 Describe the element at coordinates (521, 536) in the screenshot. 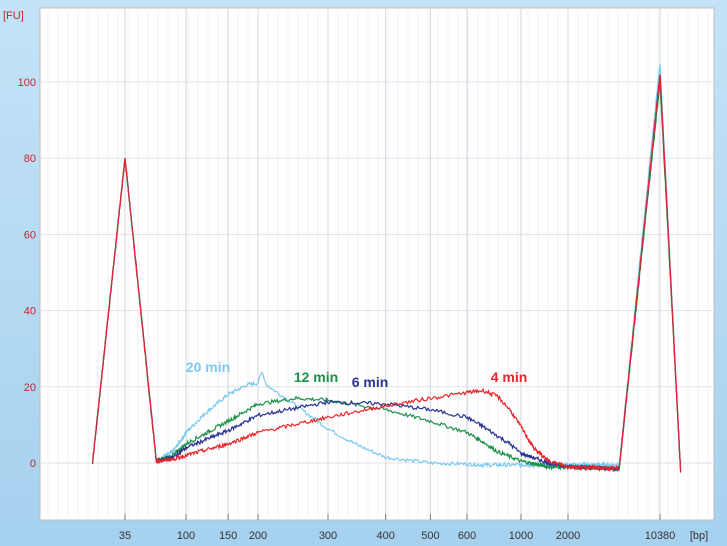

I see `x-tick-label: 1000` at that location.